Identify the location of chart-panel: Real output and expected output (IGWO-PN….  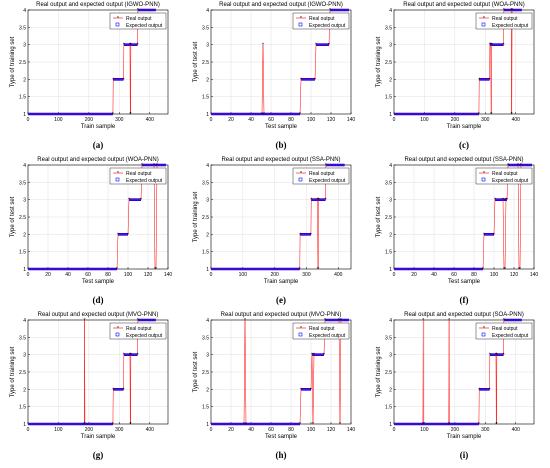
(91, 78).